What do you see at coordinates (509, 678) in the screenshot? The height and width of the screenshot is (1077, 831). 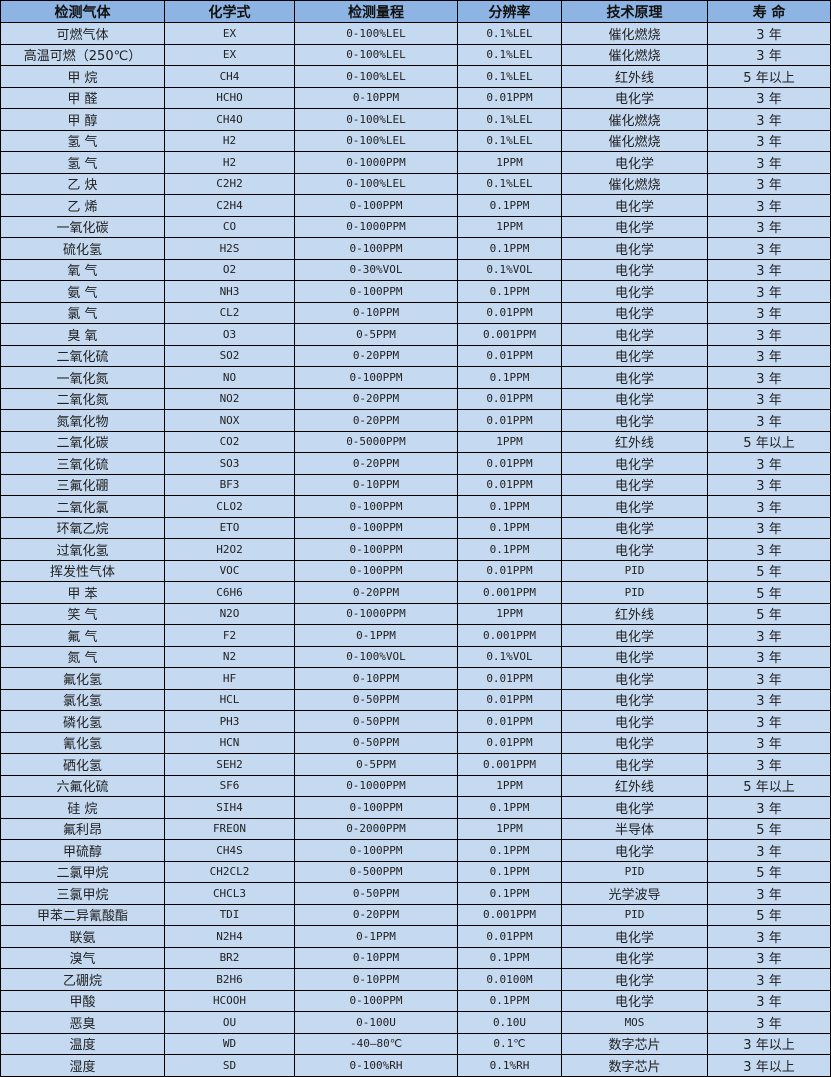 I see `resolution-cell: 0.01PPM` at bounding box center [509, 678].